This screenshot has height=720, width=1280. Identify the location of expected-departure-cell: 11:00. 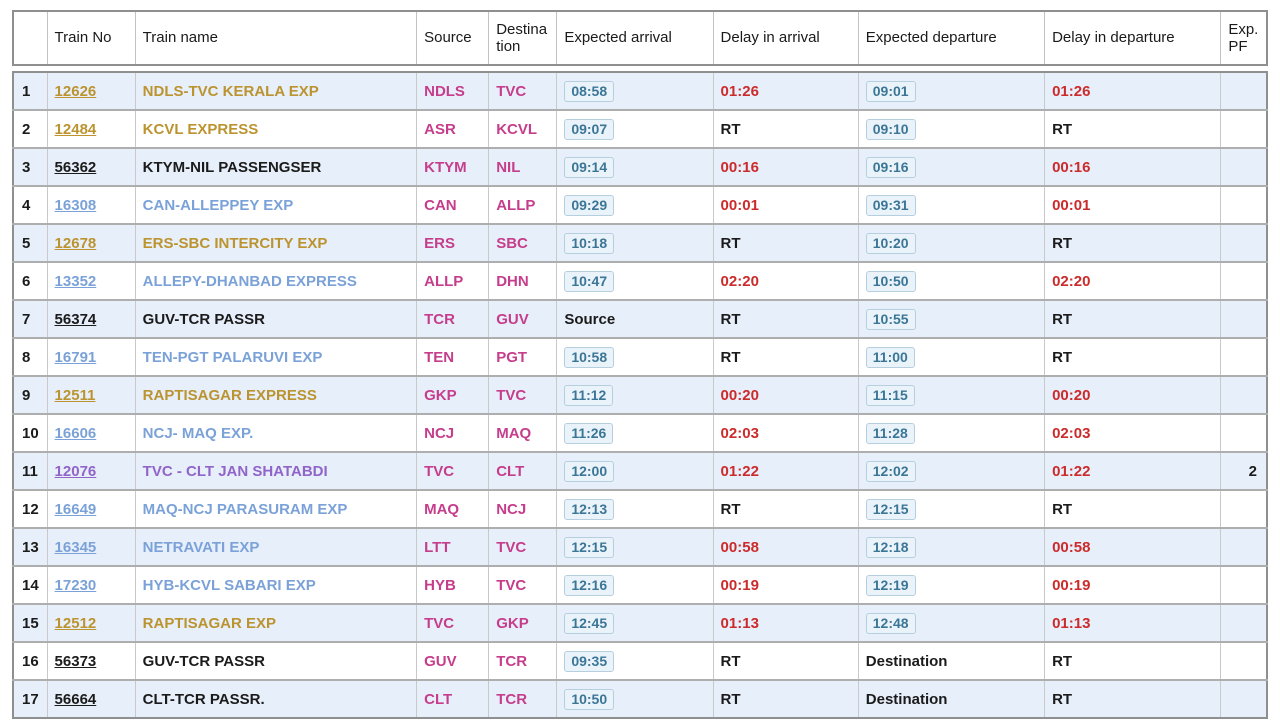
(951, 357).